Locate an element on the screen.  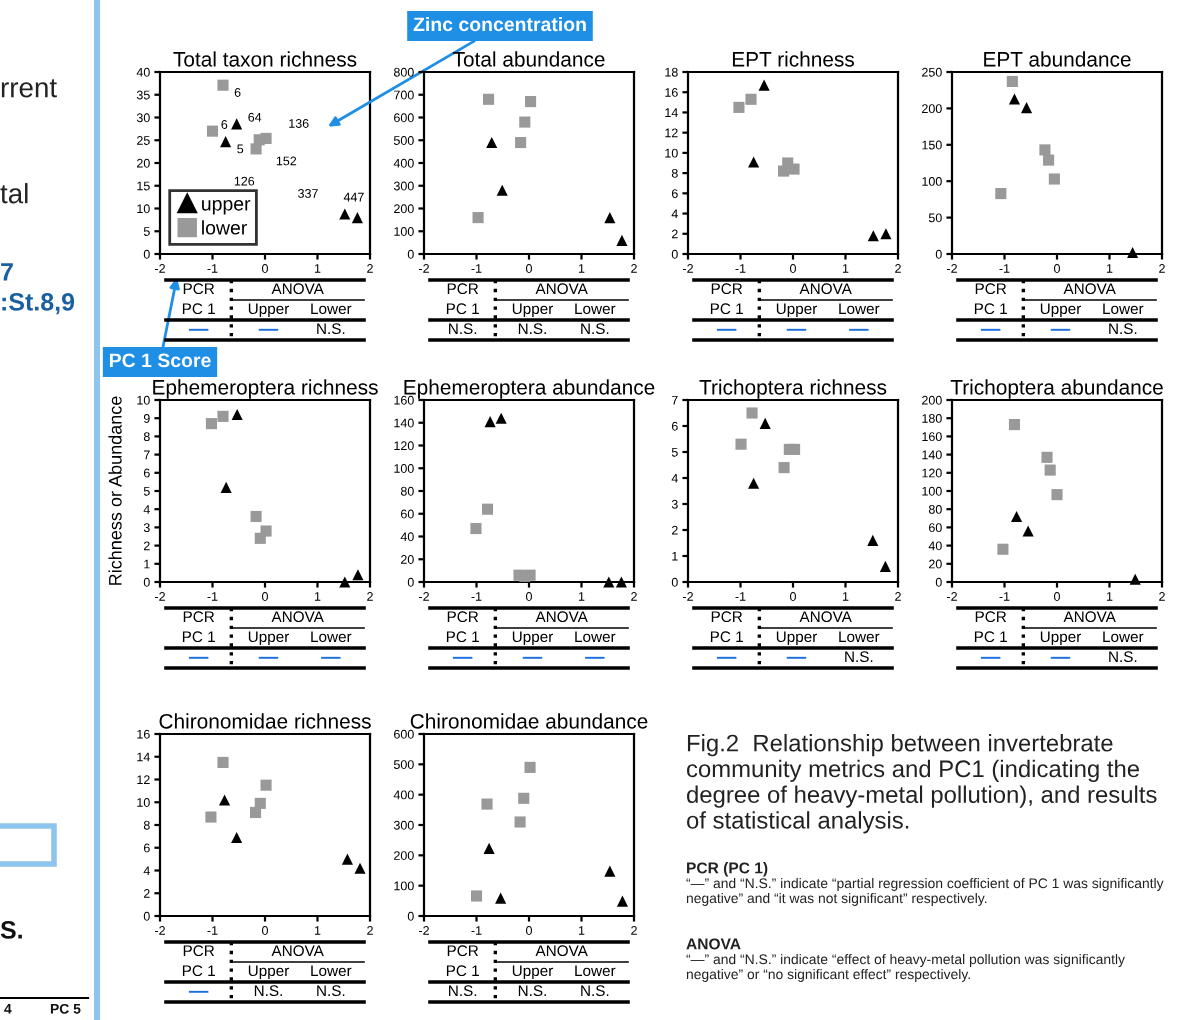
y-axis-title: Richness or Abundance is located at coordinates (115, 490).